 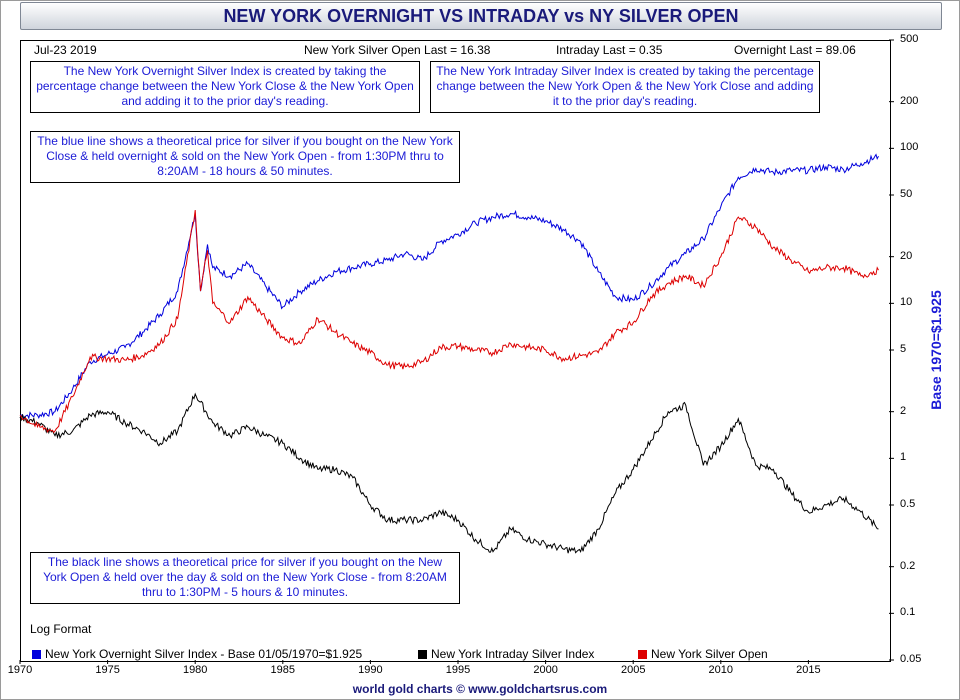 I want to click on x-tick-label: 1995, so click(x=458, y=670).